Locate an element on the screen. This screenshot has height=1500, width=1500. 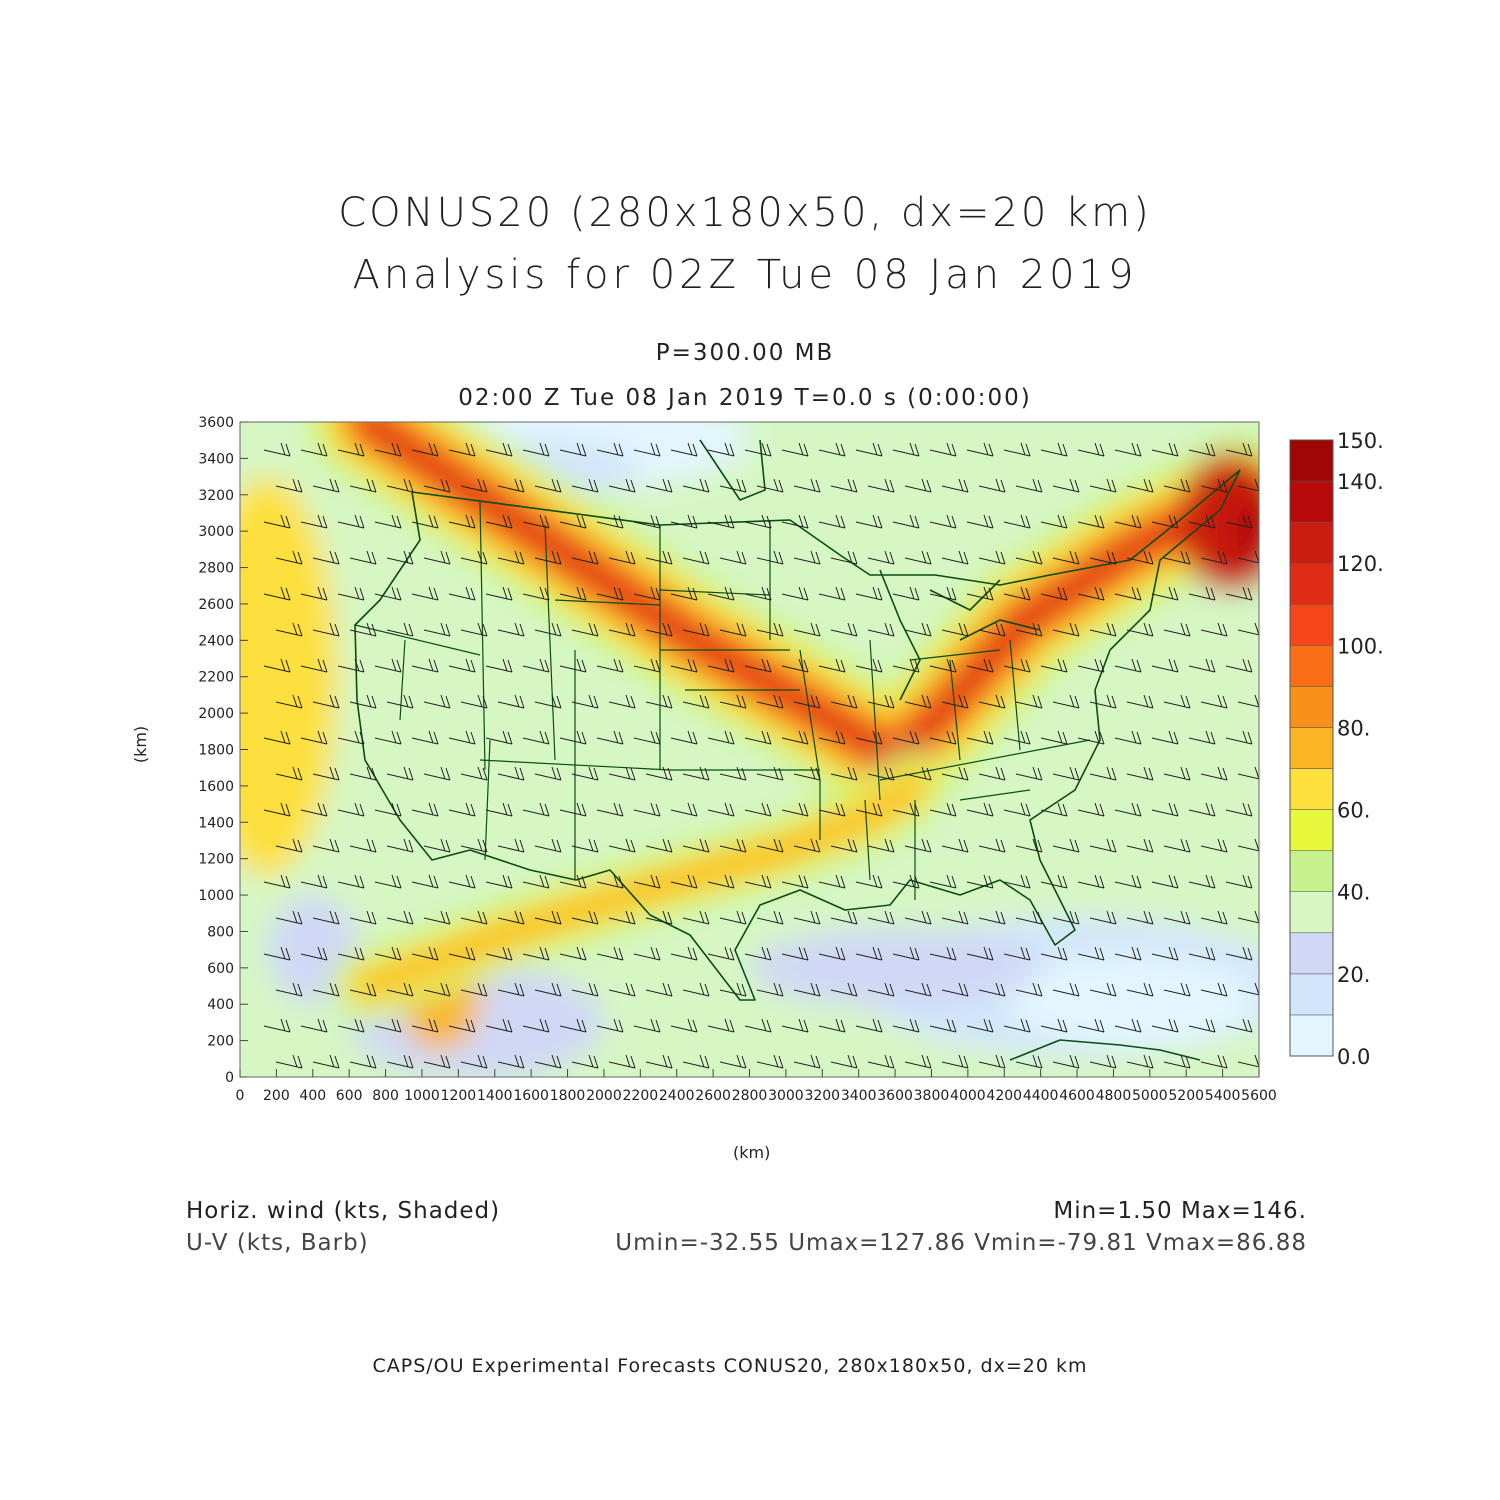
y-tick-label: 200 is located at coordinates (220, 1042).